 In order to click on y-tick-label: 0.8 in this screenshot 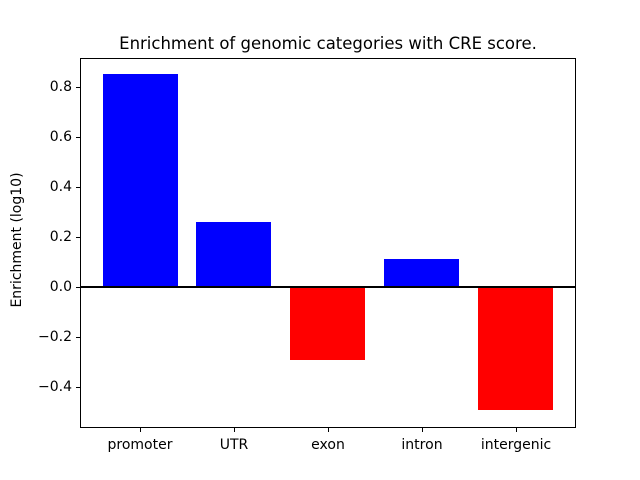, I will do `click(60, 87)`.